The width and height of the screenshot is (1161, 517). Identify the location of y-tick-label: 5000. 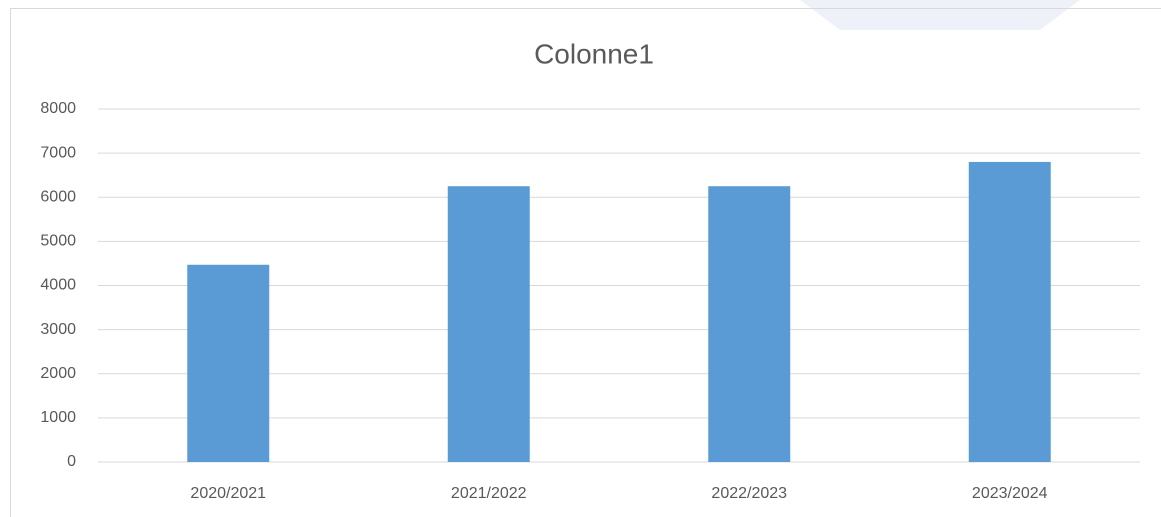
(58, 241).